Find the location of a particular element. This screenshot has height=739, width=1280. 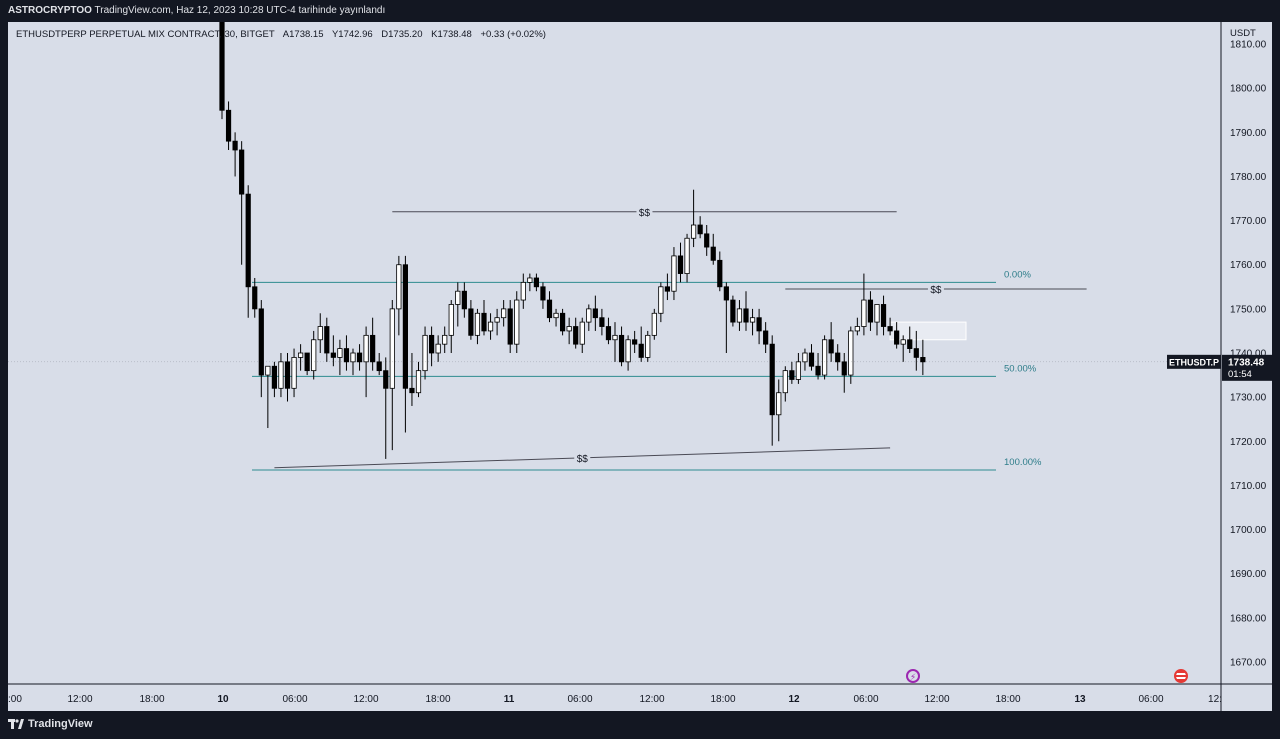

y-tick-label: 1720.00 is located at coordinates (1248, 442).